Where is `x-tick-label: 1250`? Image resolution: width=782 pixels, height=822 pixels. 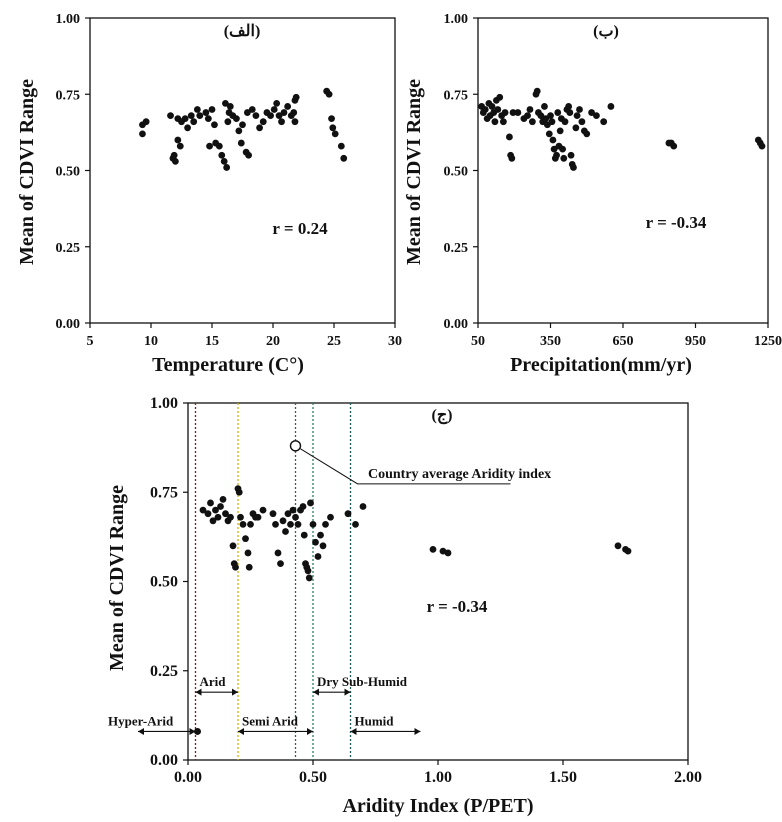
x-tick-label: 1250 is located at coordinates (768, 341).